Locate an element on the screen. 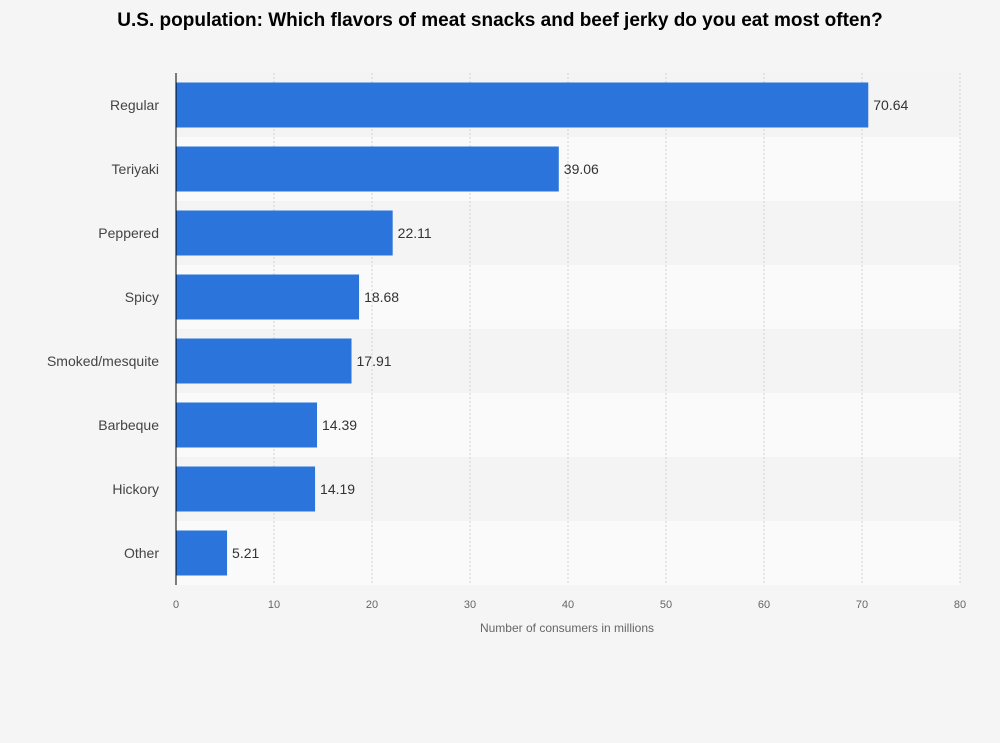 The height and width of the screenshot is (743, 1000). value-label: 22.11 is located at coordinates (415, 233).